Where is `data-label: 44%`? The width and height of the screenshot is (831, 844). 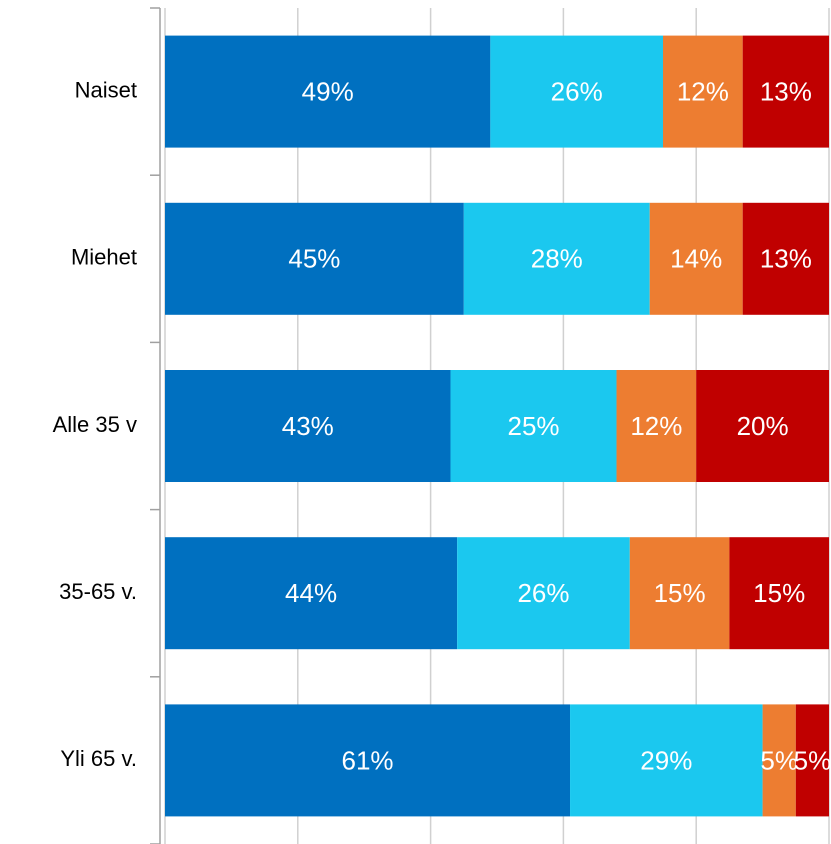 data-label: 44% is located at coordinates (311, 593).